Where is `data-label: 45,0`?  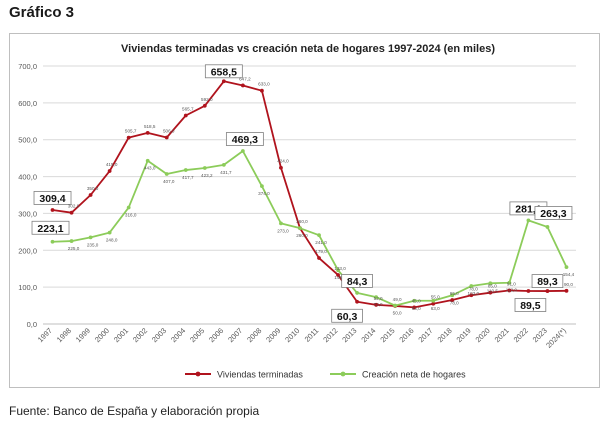 data-label: 45,0 is located at coordinates (416, 300).